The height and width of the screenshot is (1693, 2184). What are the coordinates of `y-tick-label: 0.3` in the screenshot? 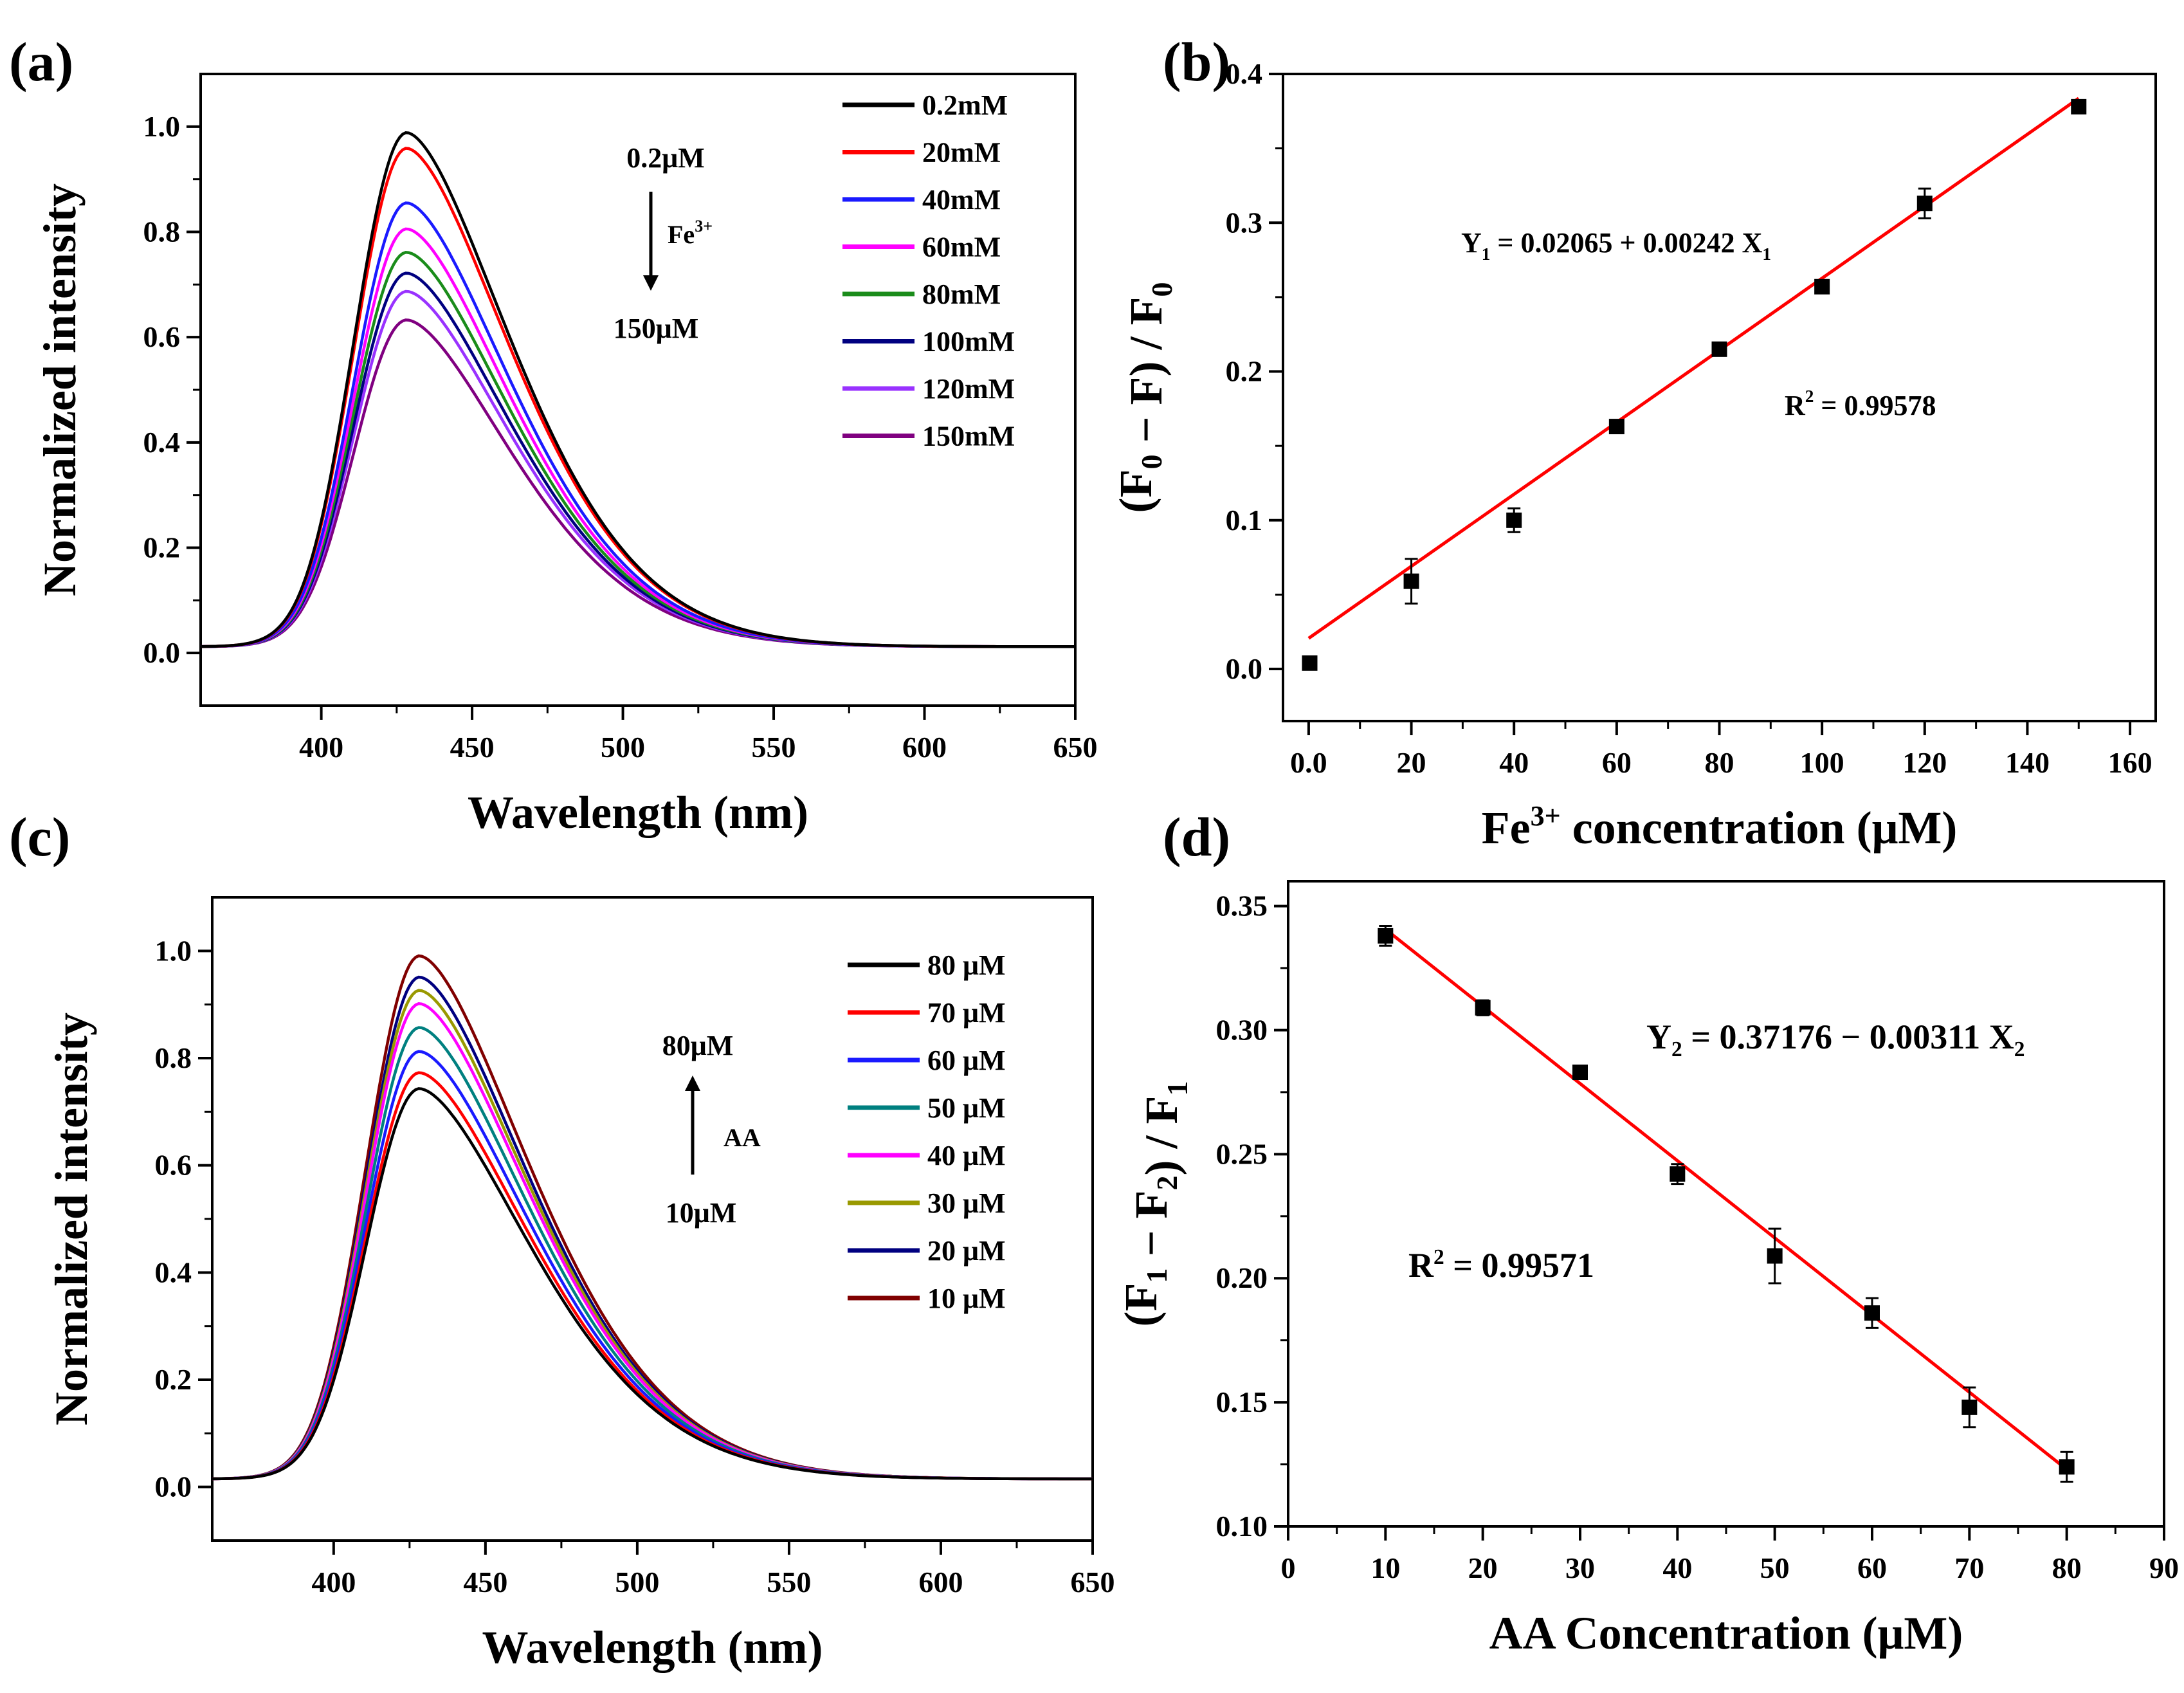 It's located at (1244, 222).